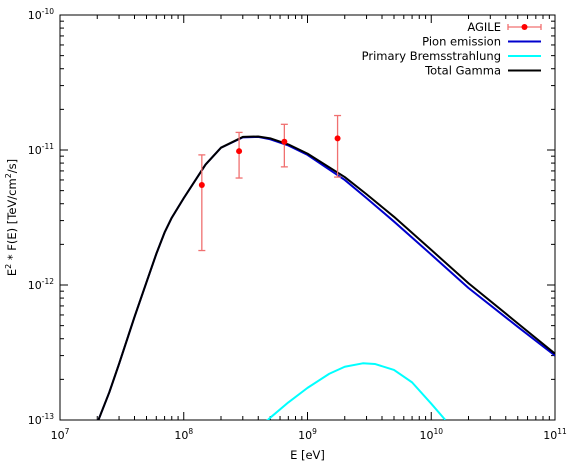 Image resolution: width=576 pixels, height=465 pixels. I want to click on legend-marker, so click(524, 27).